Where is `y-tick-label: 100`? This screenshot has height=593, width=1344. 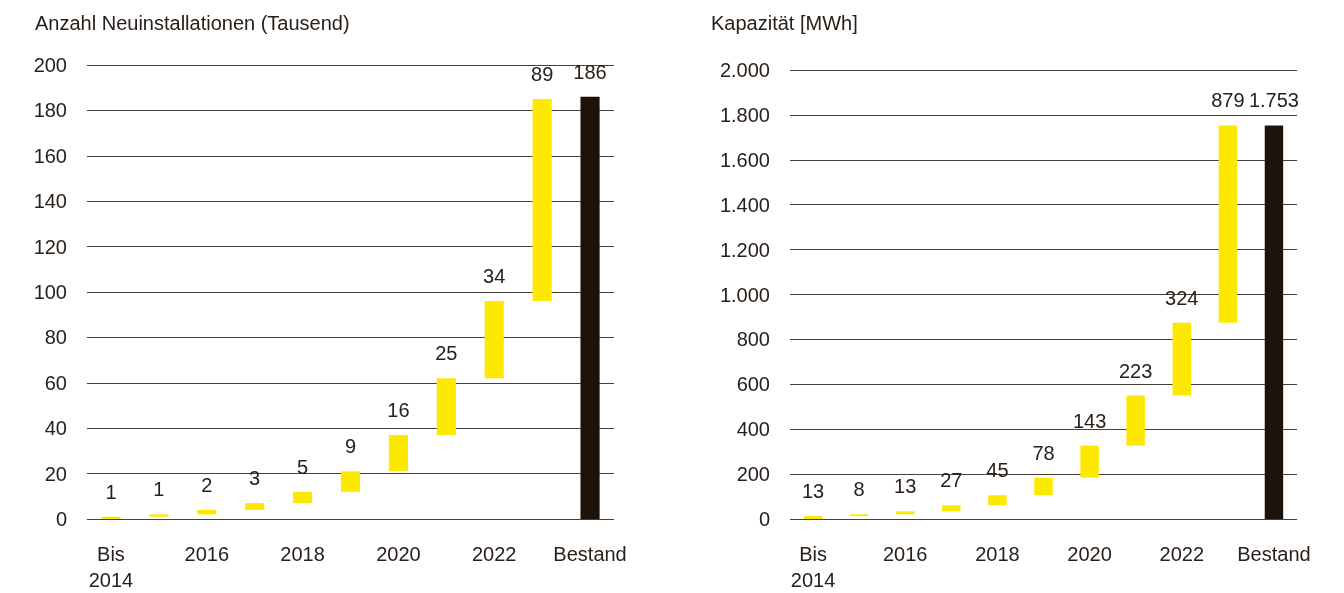
y-tick-label: 100 is located at coordinates (50, 292).